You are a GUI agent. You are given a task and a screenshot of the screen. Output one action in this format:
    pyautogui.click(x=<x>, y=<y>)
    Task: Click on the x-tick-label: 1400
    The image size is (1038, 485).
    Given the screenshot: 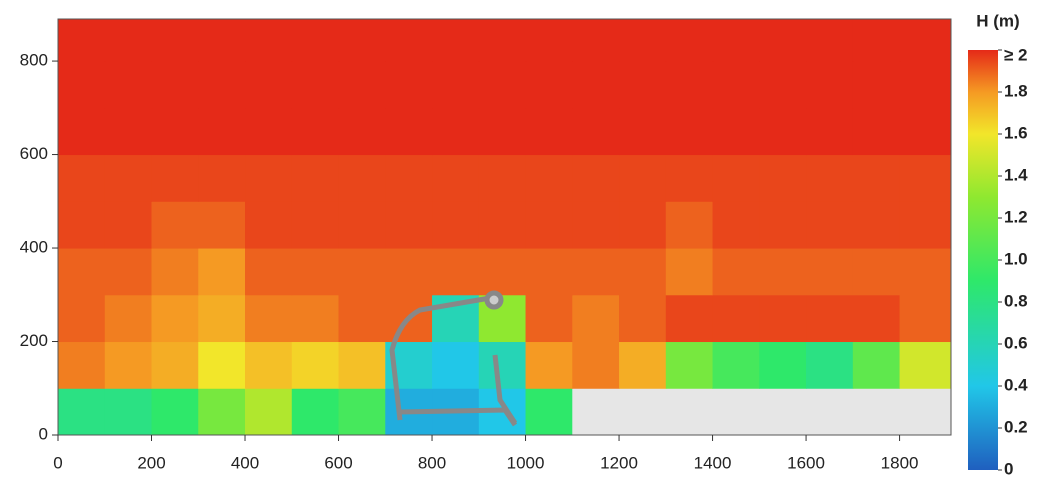 What is the action you would take?
    pyautogui.click(x=713, y=462)
    